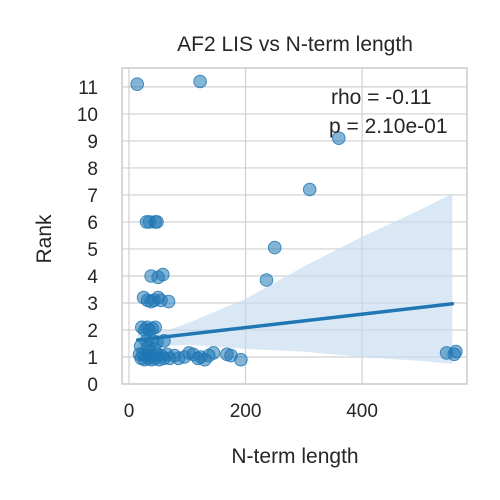 The height and width of the screenshot is (500, 500). I want to click on y-tick-label: 0, so click(92, 385).